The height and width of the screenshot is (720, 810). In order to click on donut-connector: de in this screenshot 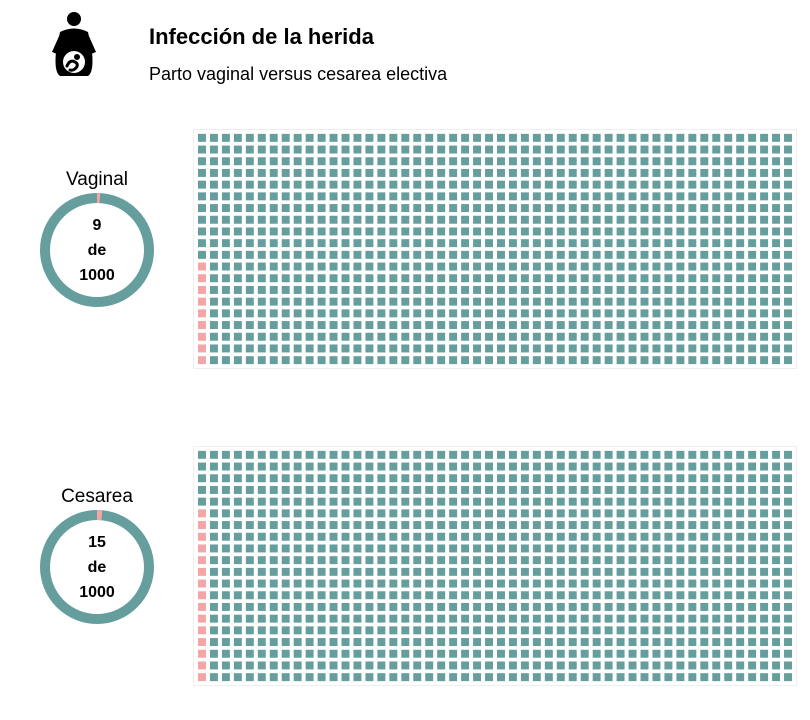, I will do `click(97, 250)`.